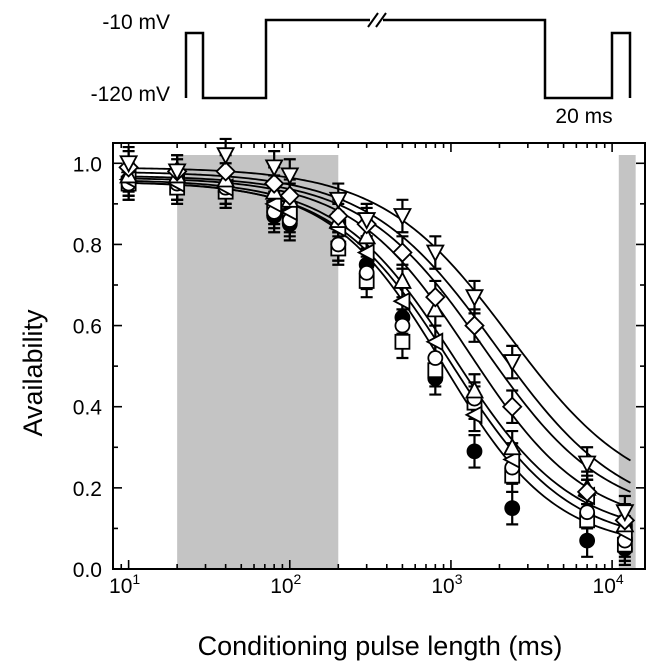 The image size is (652, 666). I want to click on x-tick-label-exponent: 3, so click(459, 579).